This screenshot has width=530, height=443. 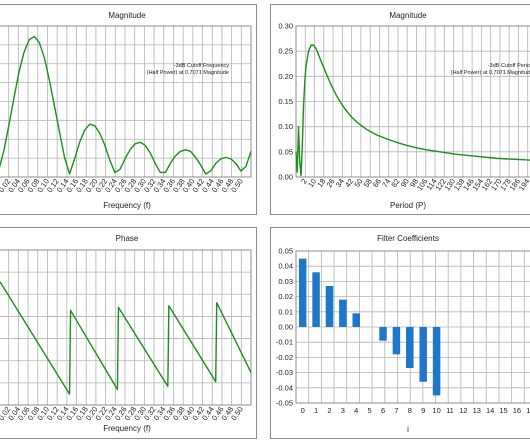 I want to click on x-tick-label: 11, so click(x=450, y=410).